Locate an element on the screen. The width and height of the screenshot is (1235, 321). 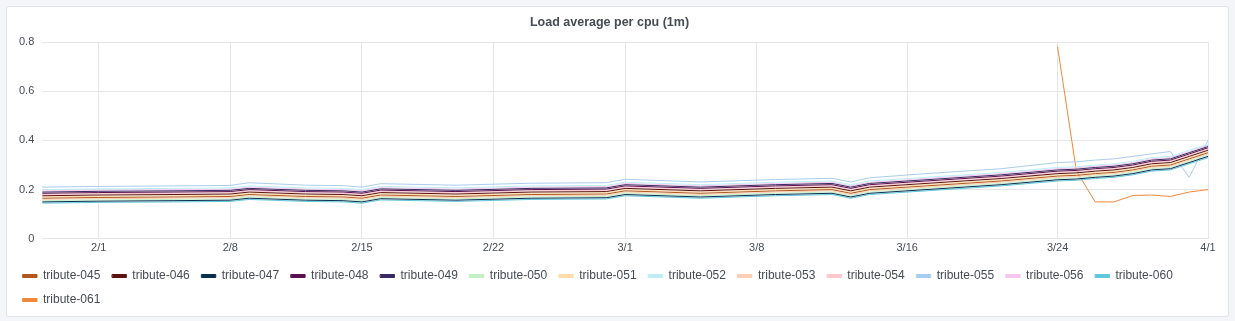
x-tick-label: 3/24 is located at coordinates (1057, 247).